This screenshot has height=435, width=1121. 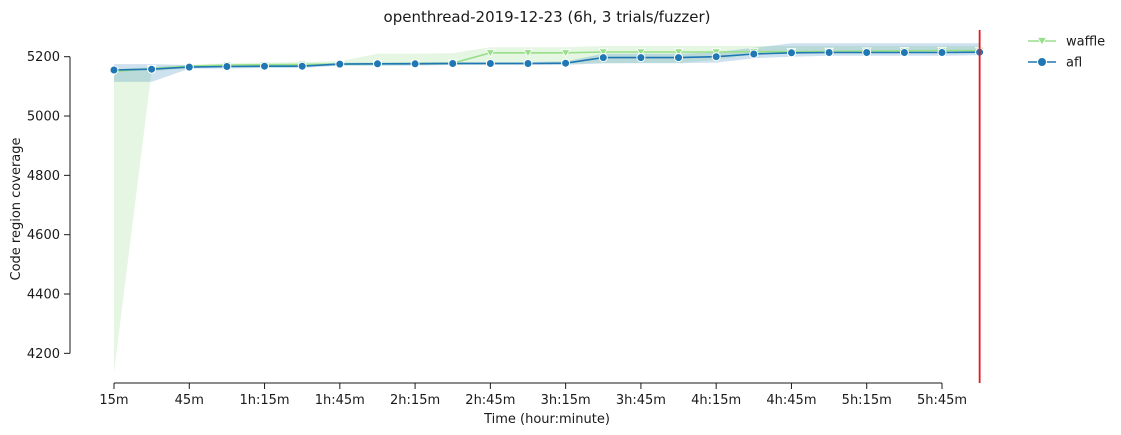 What do you see at coordinates (43, 57) in the screenshot?
I see `y-tick-label: 5200` at bounding box center [43, 57].